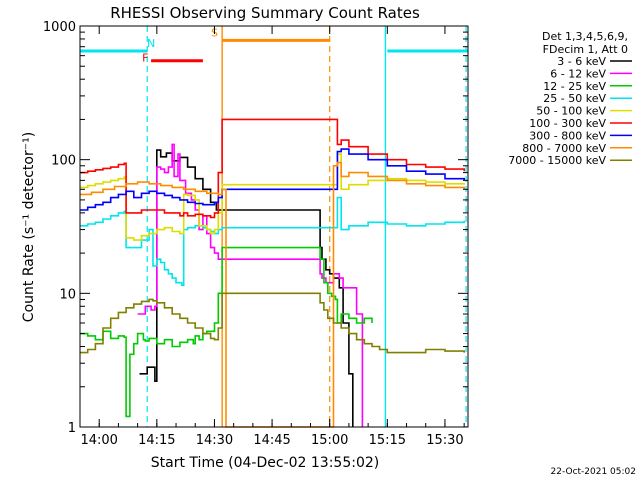  Describe the element at coordinates (567, 123) in the screenshot. I see `legend-label-5: 100 - 300 keV` at that location.